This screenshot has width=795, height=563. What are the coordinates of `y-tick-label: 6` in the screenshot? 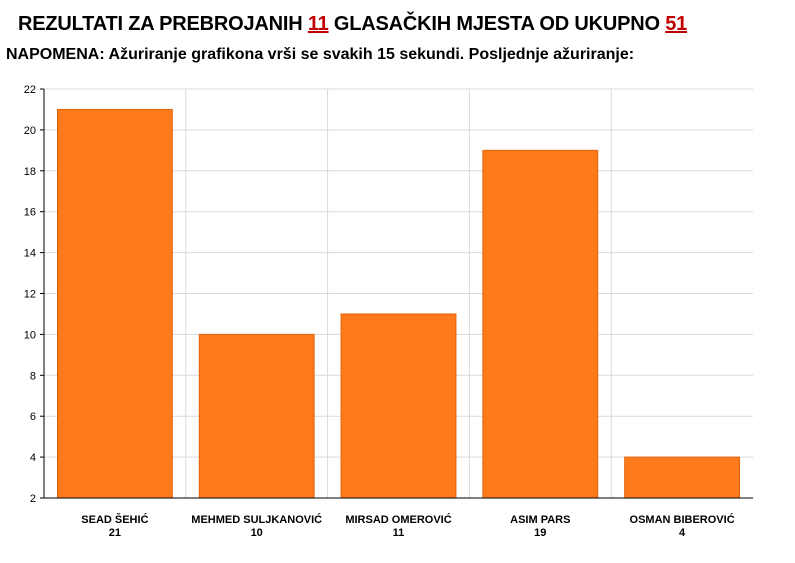 It's located at (33, 417).